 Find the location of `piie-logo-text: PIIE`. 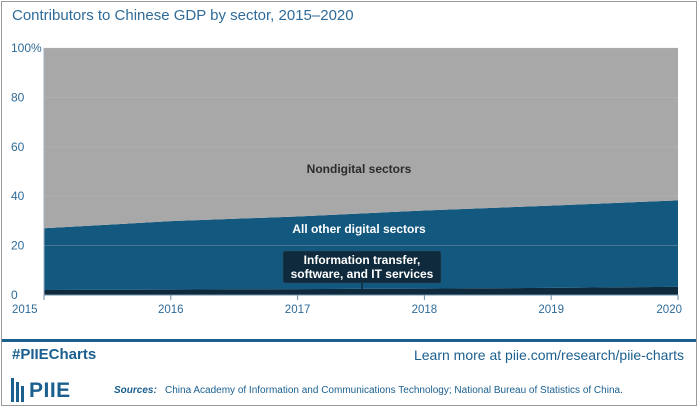

piie-logo-text: PIIE is located at coordinates (50, 390).